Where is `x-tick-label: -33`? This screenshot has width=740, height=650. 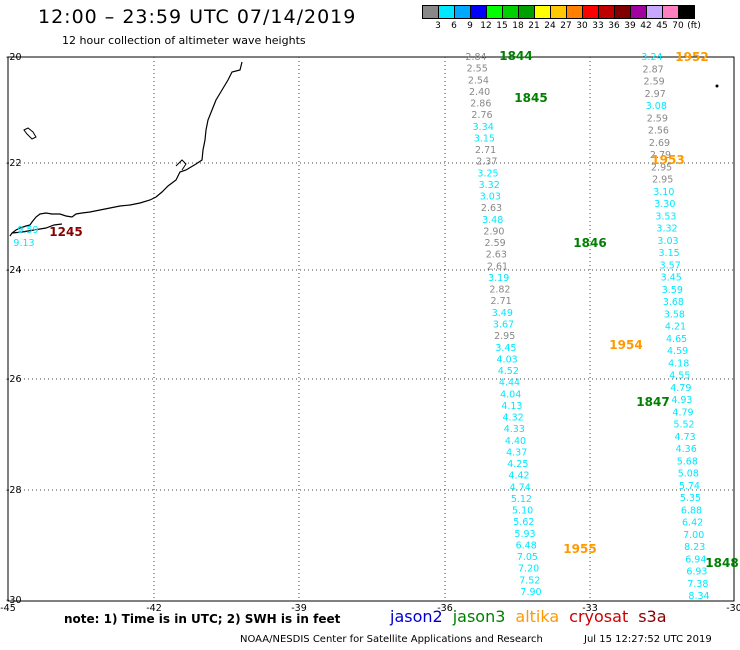 x-tick-label: -33 is located at coordinates (590, 608).